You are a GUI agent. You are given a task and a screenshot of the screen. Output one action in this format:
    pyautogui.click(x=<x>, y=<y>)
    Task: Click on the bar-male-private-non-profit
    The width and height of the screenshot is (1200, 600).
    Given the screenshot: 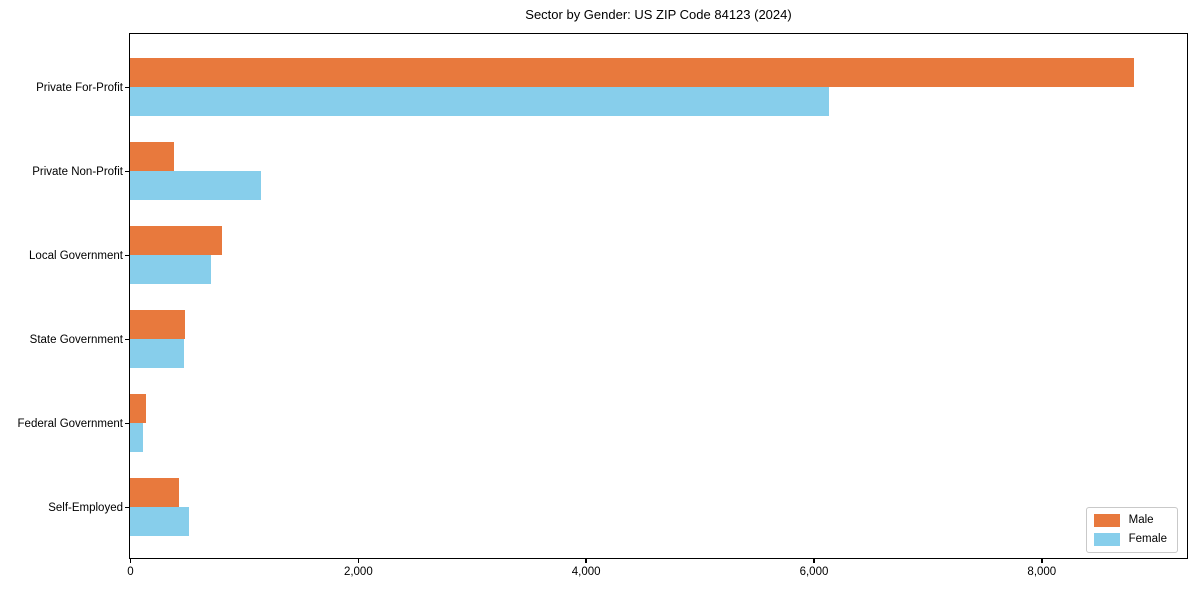 What is the action you would take?
    pyautogui.click(x=152, y=156)
    